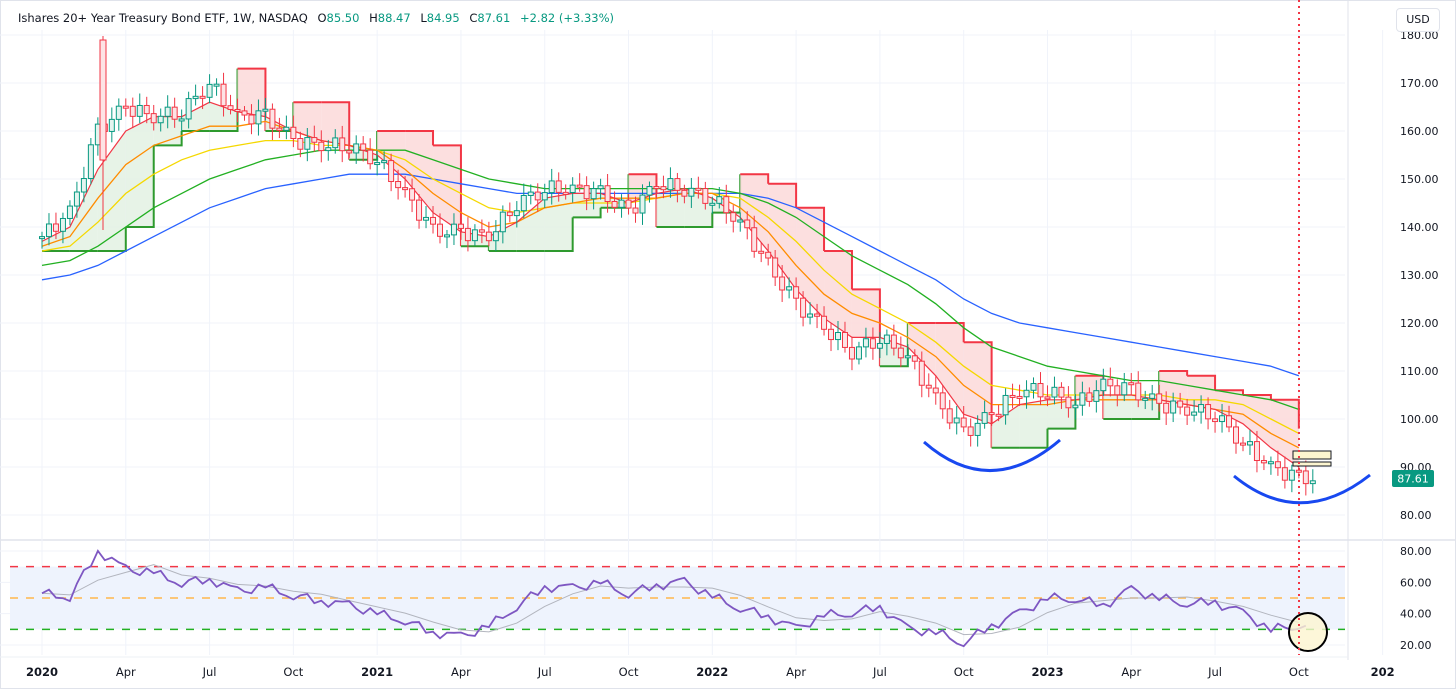 This screenshot has height=693, width=1456. Describe the element at coordinates (1416, 515) in the screenshot. I see `price-tick-label: 80.00` at that location.